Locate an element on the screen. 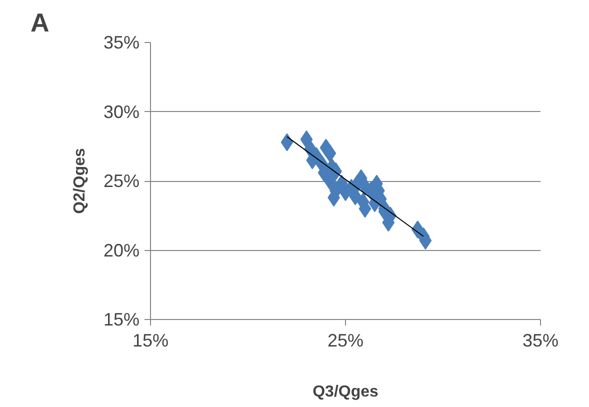 The width and height of the screenshot is (589, 407). y-tick-label: 20% is located at coordinates (121, 250).